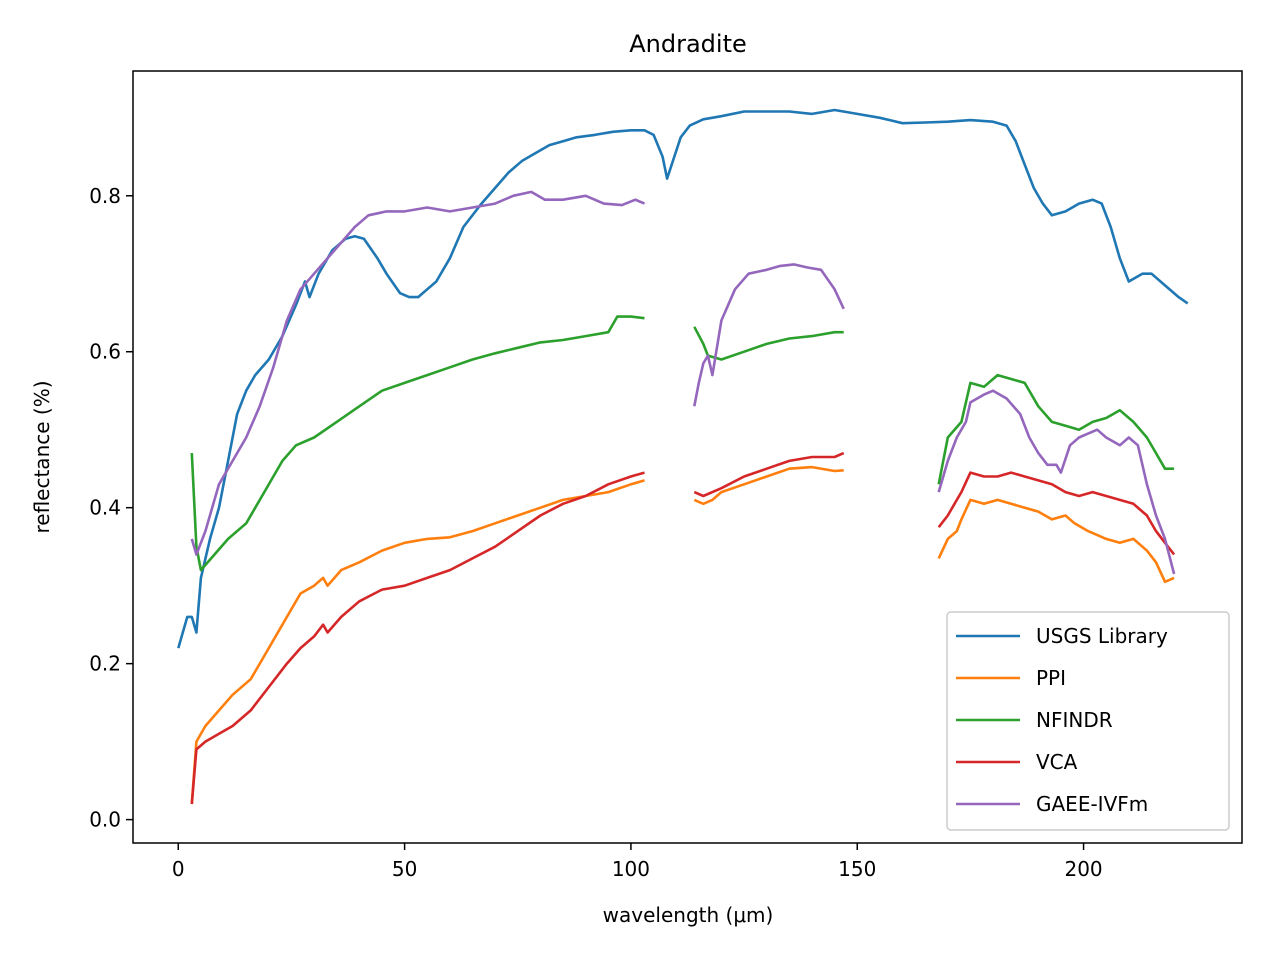  I want to click on y-tick-label: 0.4, so click(105, 508).